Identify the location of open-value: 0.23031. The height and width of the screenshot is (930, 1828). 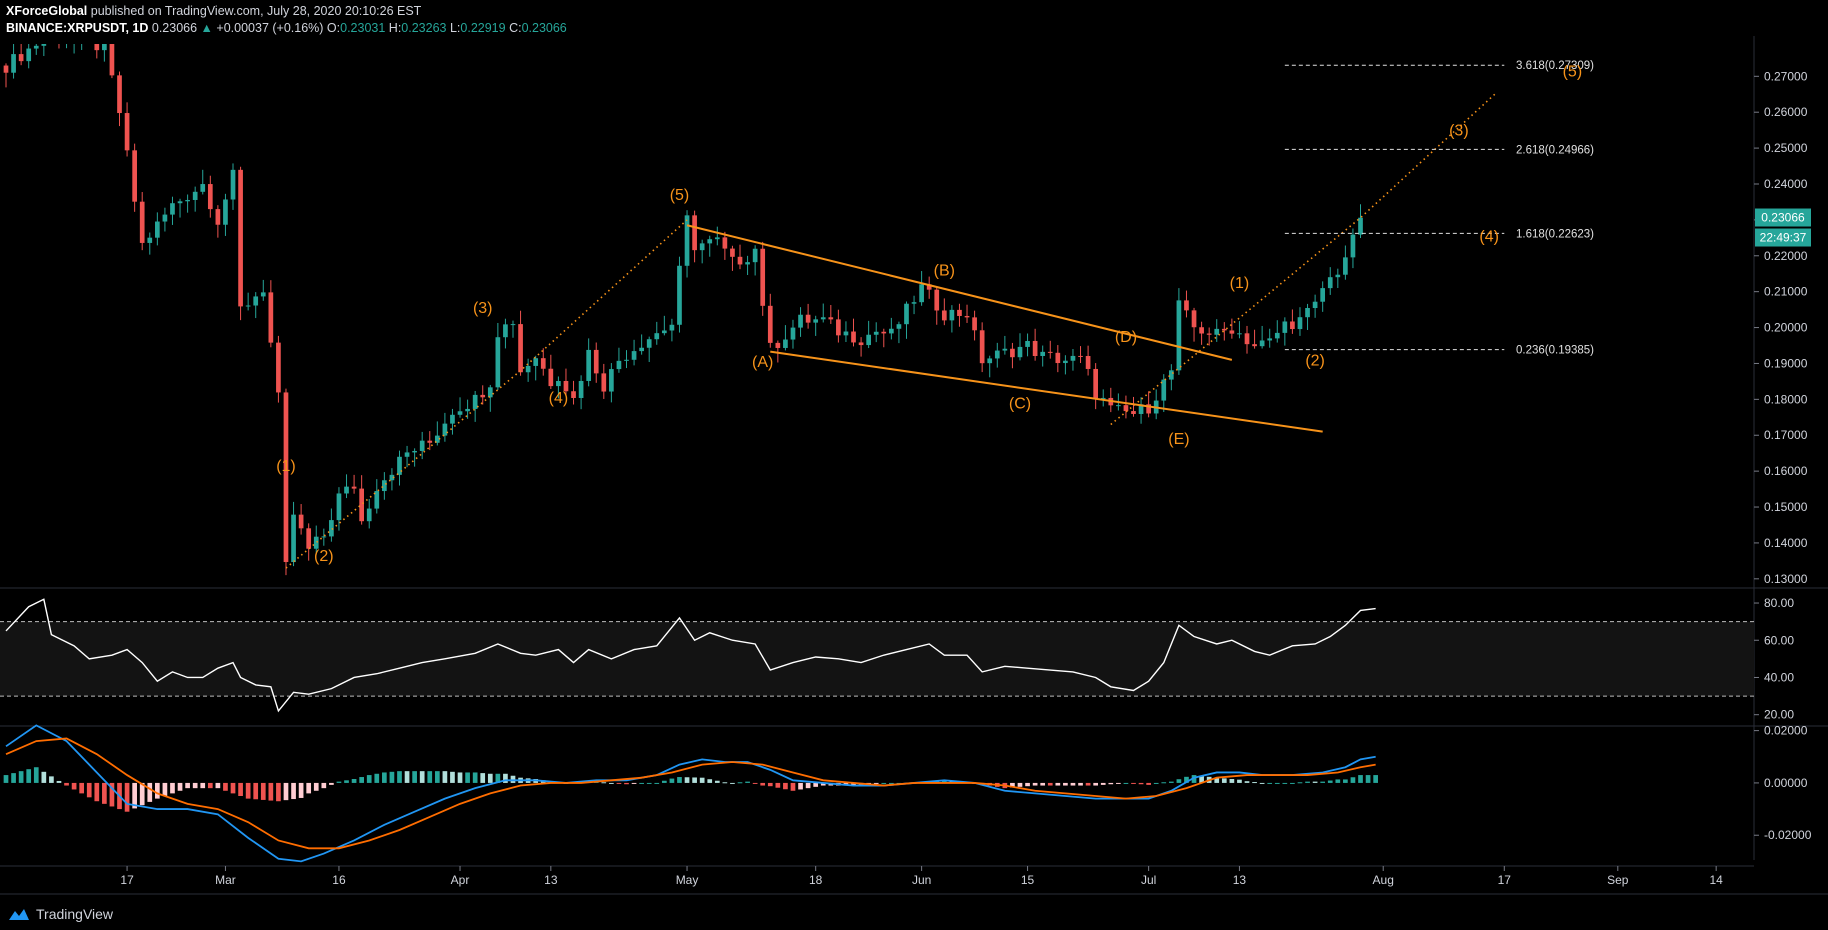
(363, 28).